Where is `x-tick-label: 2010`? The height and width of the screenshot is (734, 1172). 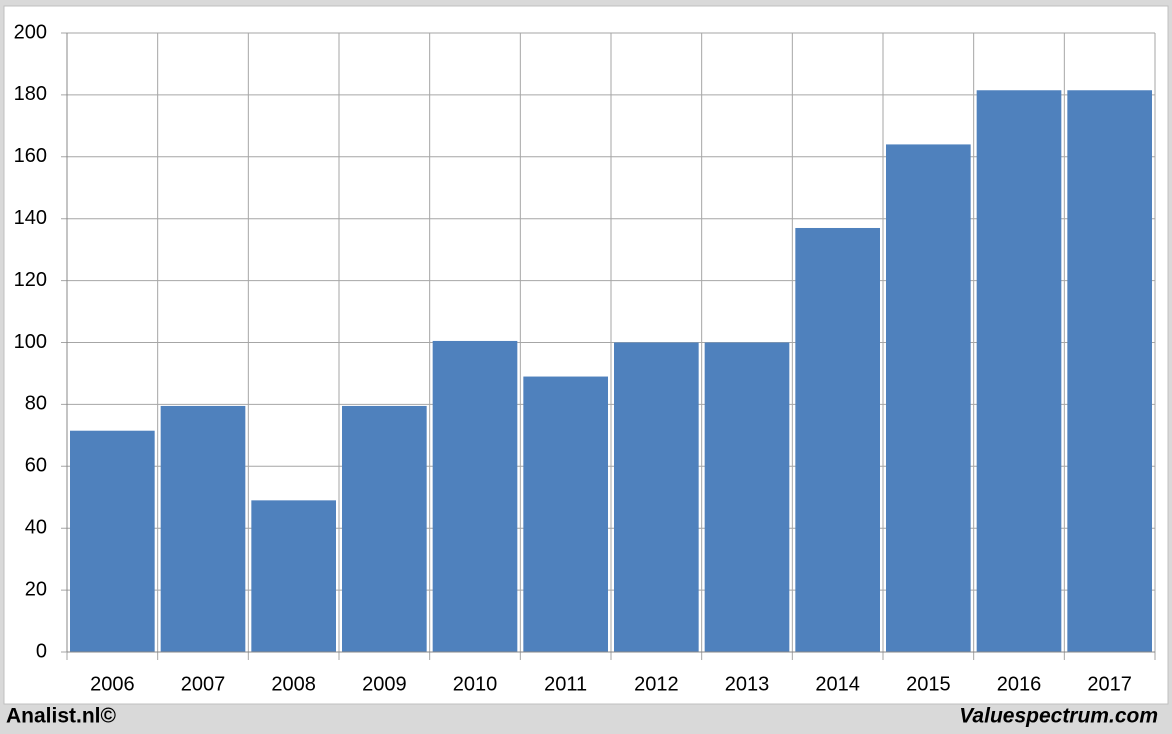 x-tick-label: 2010 is located at coordinates (475, 684).